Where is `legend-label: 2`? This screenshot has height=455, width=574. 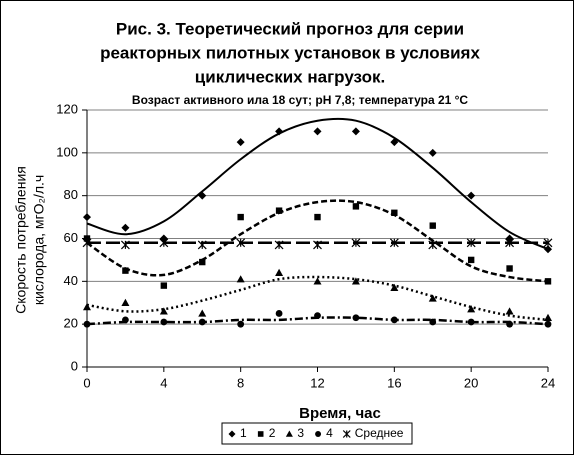
legend-label: 2 is located at coordinates (272, 433).